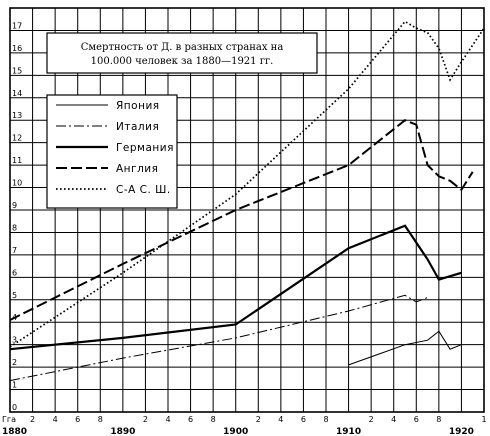 The width and height of the screenshot is (490, 436). I want to click on x-major-label: 1920, so click(461, 431).